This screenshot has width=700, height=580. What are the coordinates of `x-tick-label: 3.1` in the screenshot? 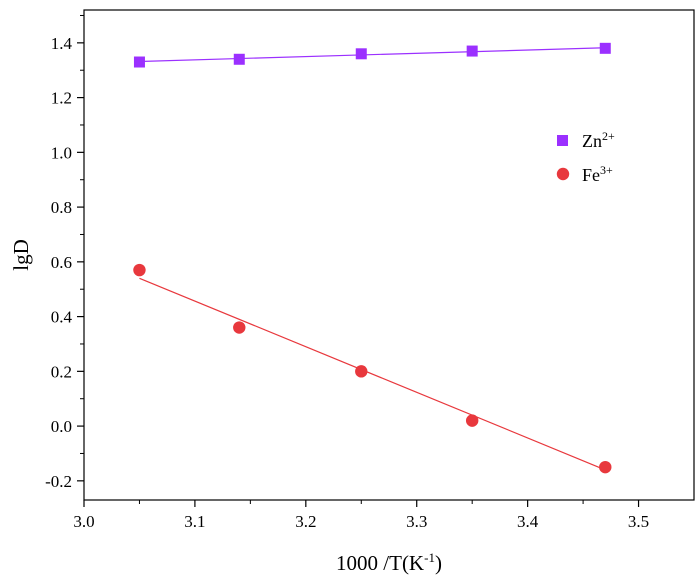 It's located at (194, 521).